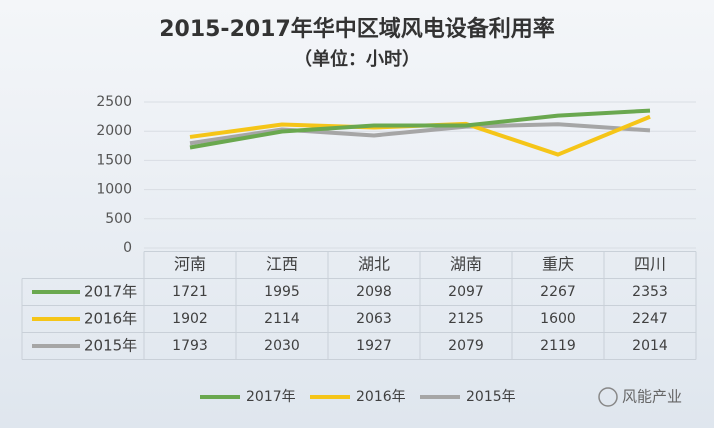  Describe the element at coordinates (466, 319) in the screenshot. I see `table-cell: 2125` at that location.